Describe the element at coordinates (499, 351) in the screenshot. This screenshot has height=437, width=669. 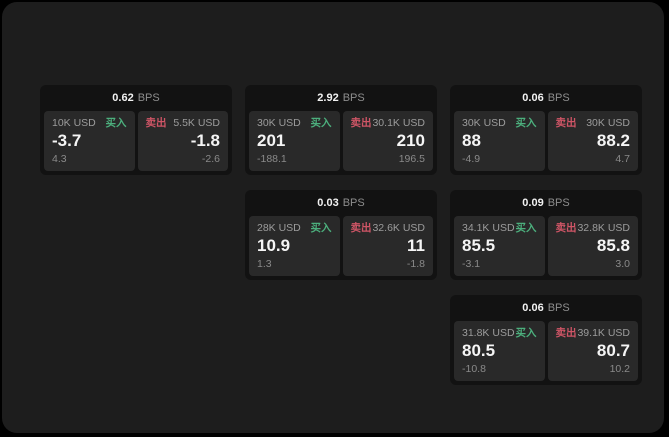
I see `buy-panel: 31.8K USD 买入 80.5 -10.8` at that location.